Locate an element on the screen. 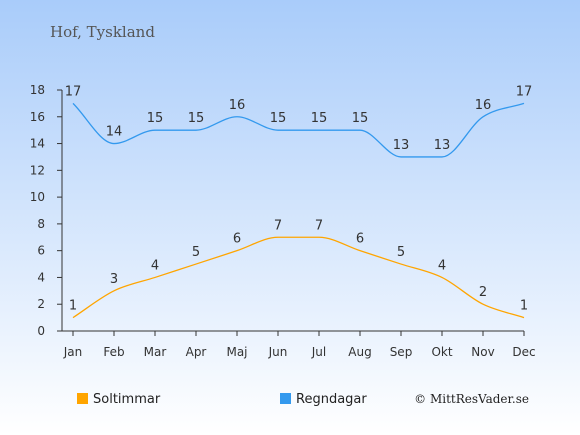  x-tick-label: Mar is located at coordinates (155, 352).